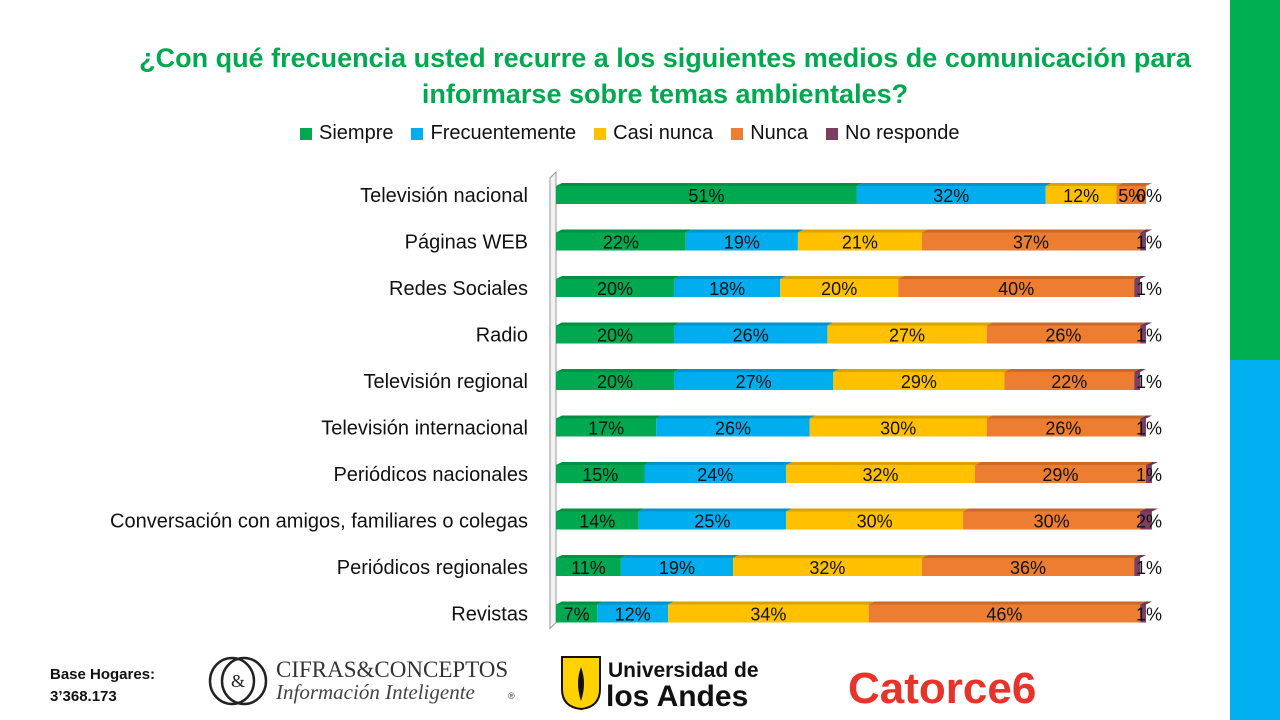  I want to click on category-label: Radio, so click(502, 336).